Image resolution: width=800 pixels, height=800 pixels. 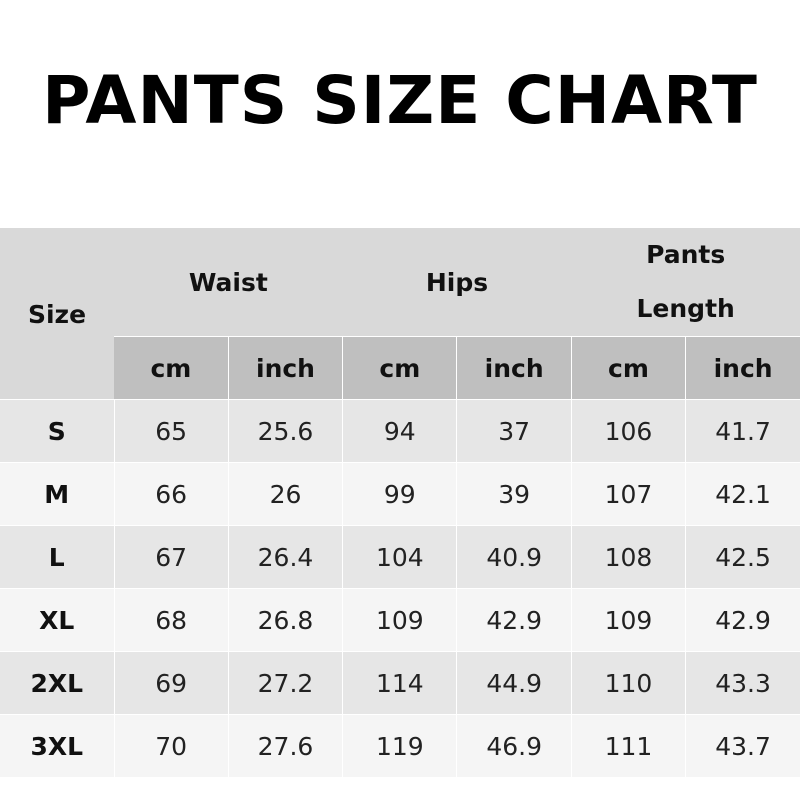 I want to click on value-cell: 66, so click(x=171, y=494).